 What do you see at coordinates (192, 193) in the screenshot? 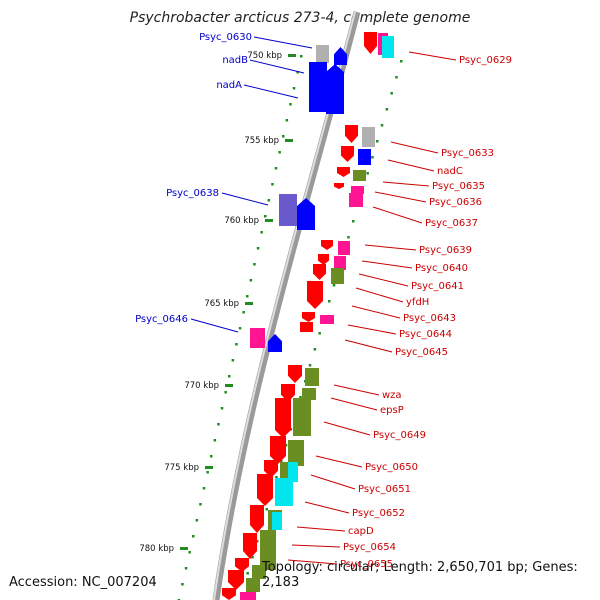
I see `gene-label: Psyc_0638` at bounding box center [192, 193].